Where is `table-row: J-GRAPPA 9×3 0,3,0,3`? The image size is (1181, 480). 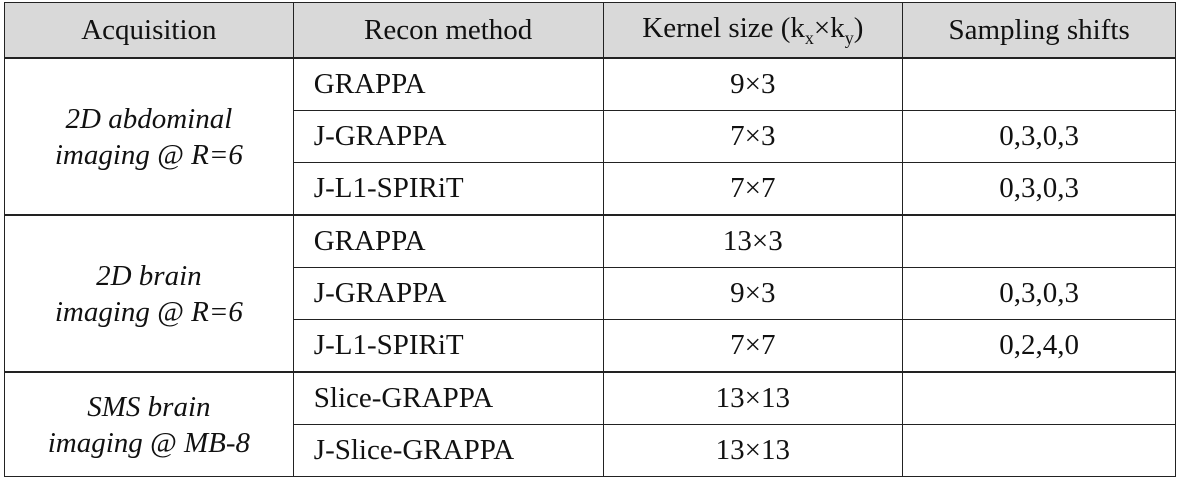 table-row: J-GRAPPA 9×3 0,3,0,3 is located at coordinates (590, 293).